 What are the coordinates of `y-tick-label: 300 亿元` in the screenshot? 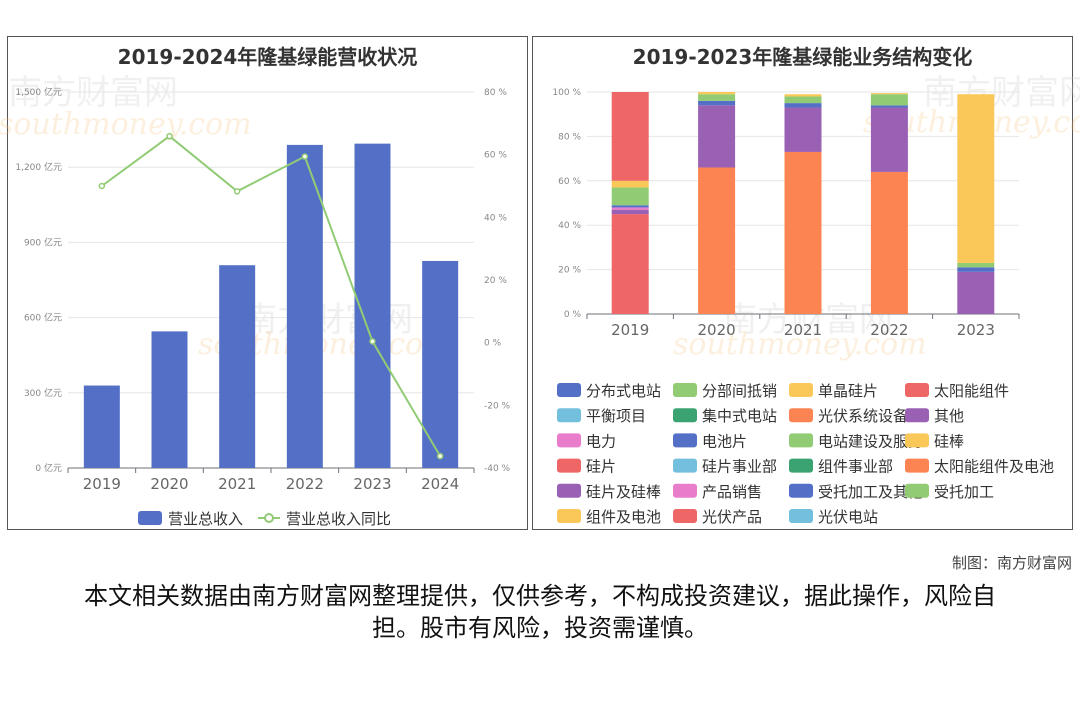 It's located at (43, 393).